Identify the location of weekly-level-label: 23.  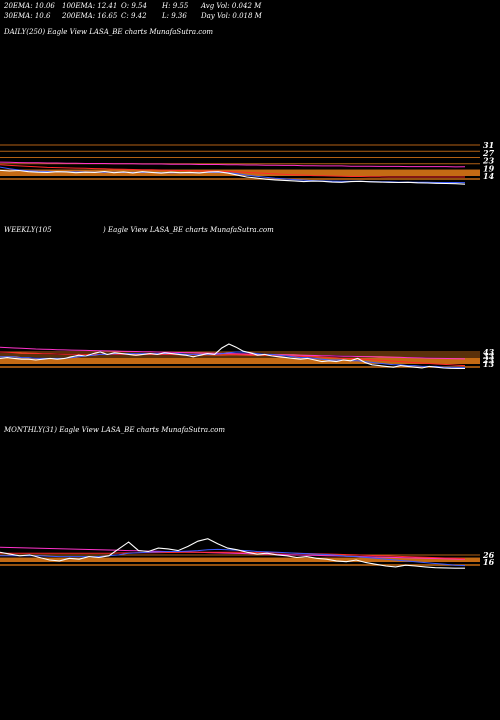
(488, 360).